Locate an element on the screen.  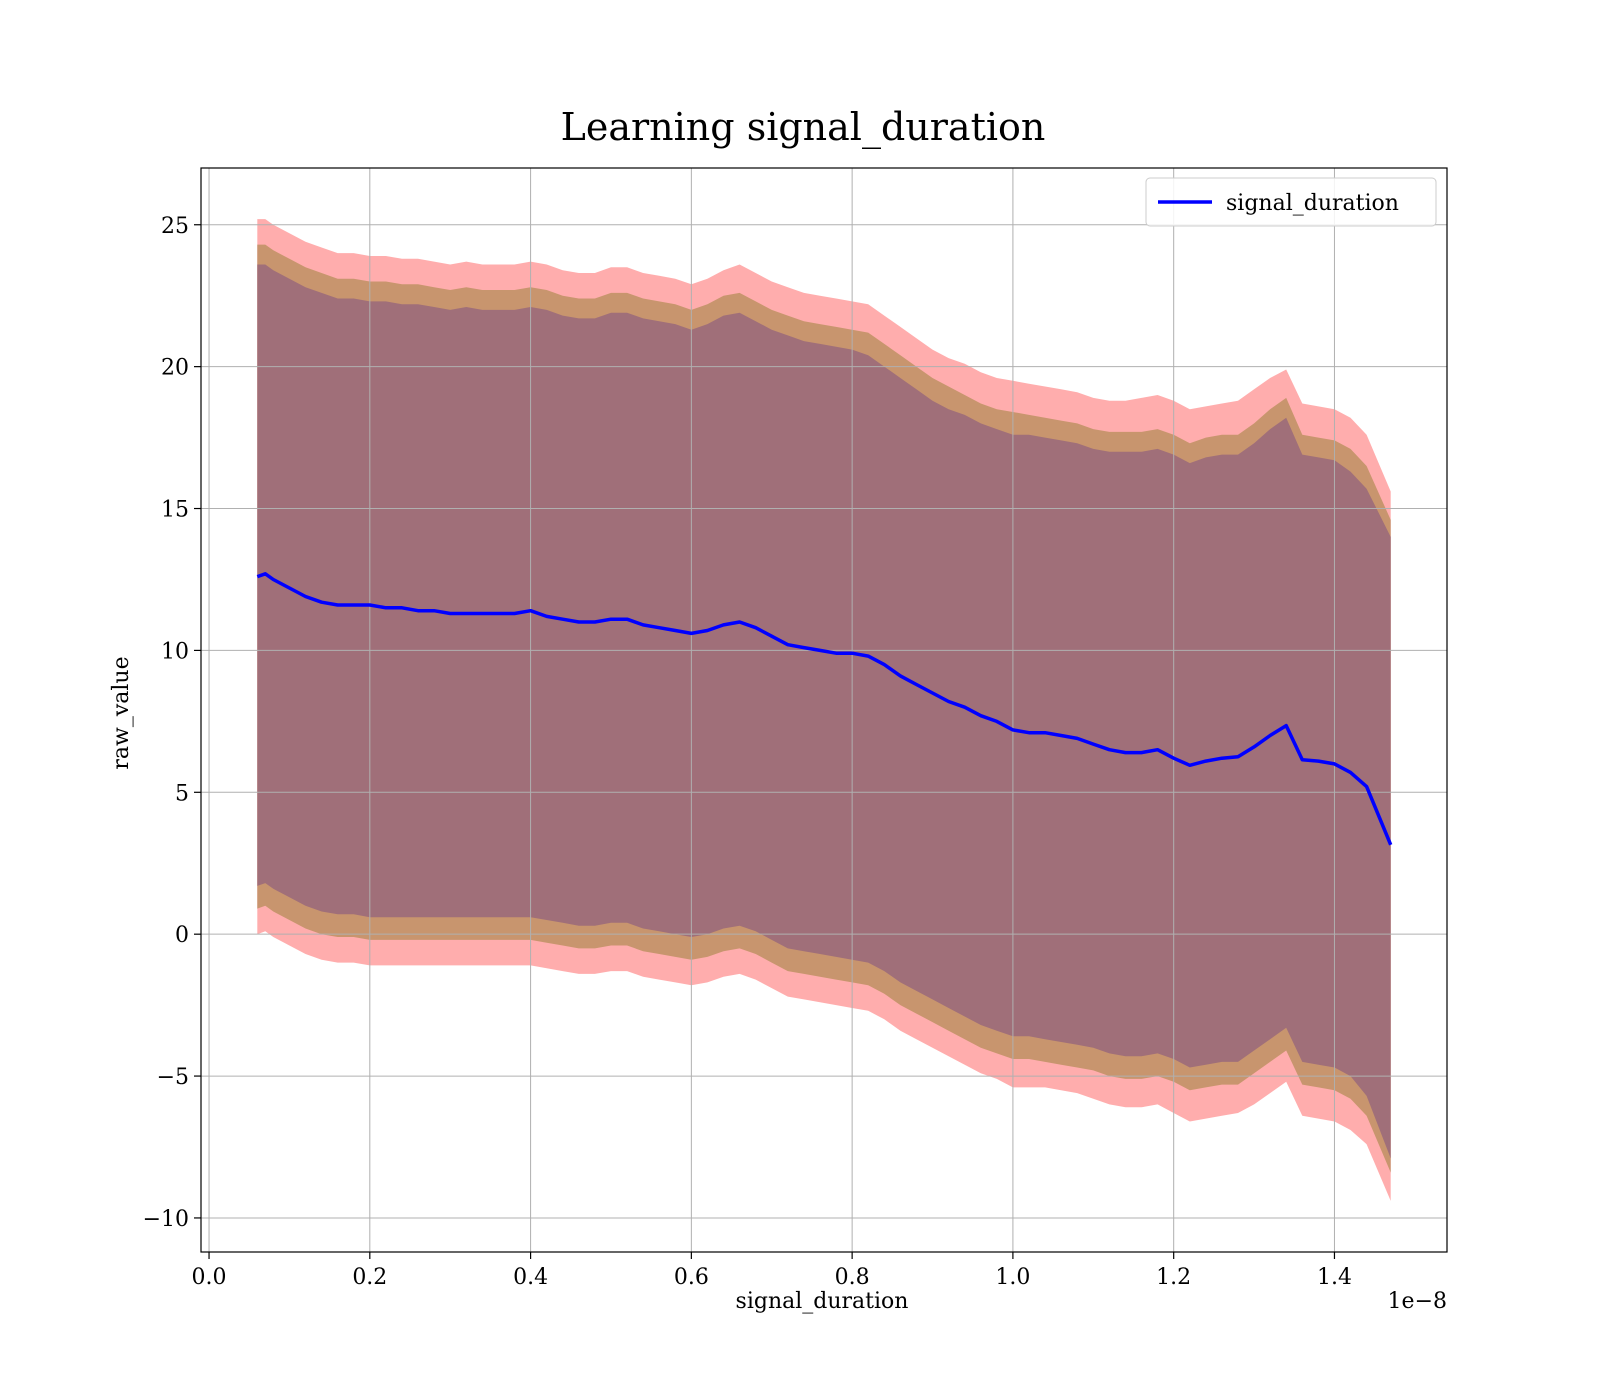
x-axis-label: signal_duration is located at coordinates (822, 1301).